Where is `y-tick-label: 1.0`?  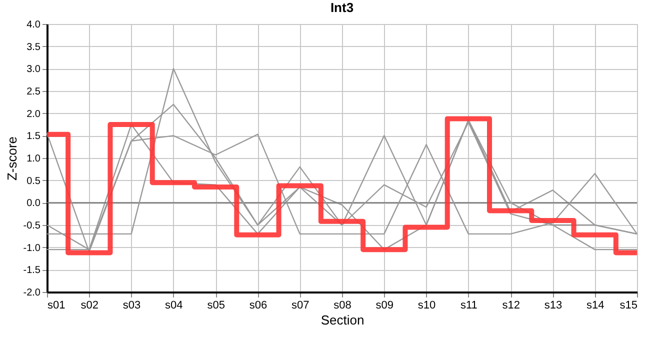
y-tick-label: 1.0 is located at coordinates (33, 159).